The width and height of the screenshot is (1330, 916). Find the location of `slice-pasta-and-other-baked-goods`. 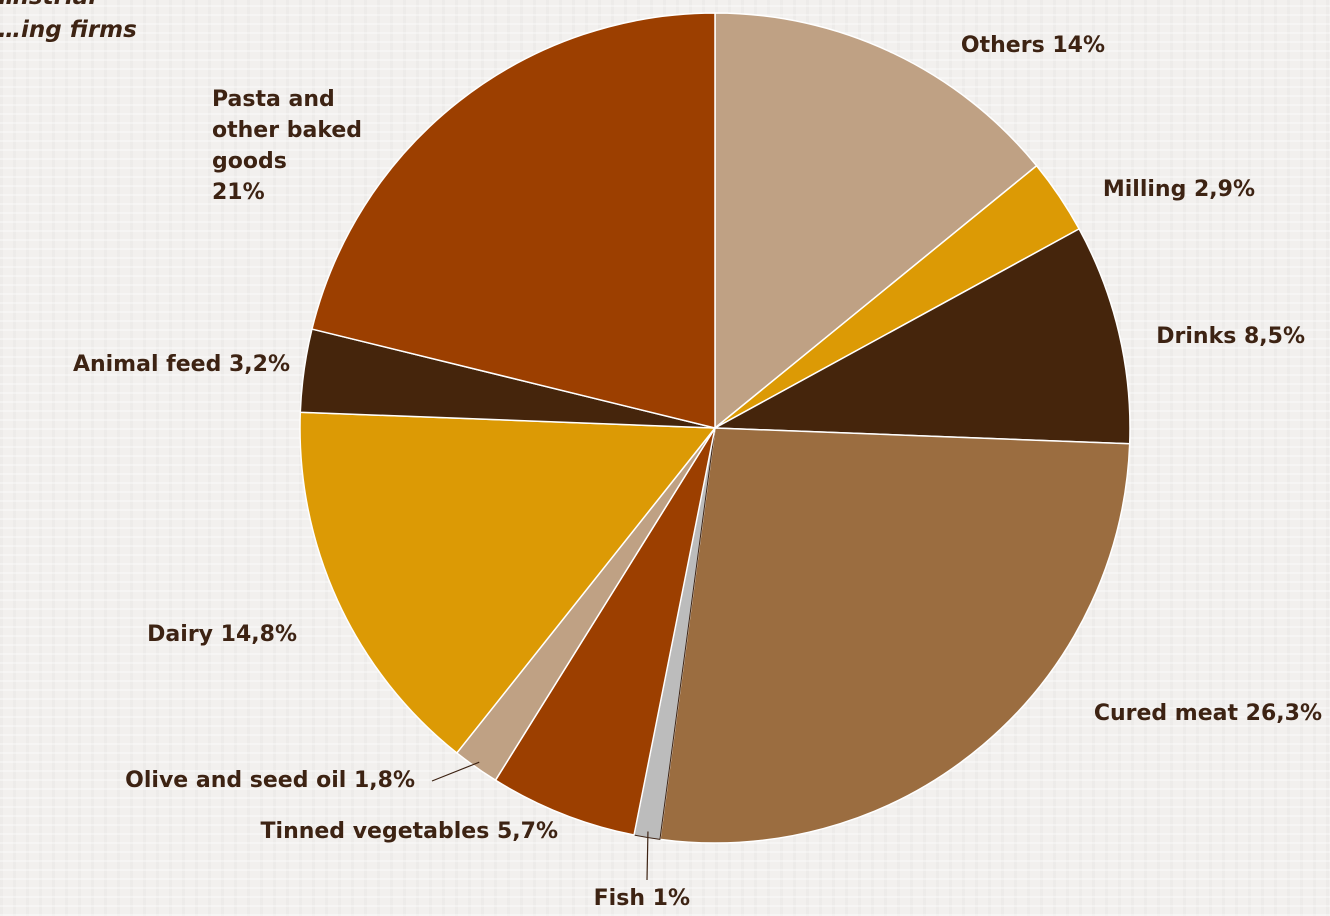

slice-pasta-and-other-baked-goods is located at coordinates (513, 220).